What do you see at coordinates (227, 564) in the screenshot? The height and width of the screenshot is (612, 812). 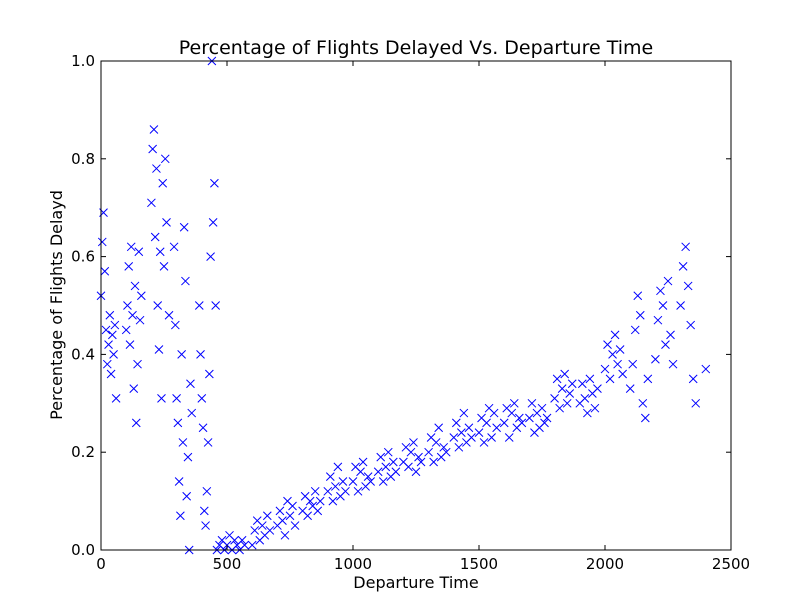 I see `x-tick-label: 500` at bounding box center [227, 564].